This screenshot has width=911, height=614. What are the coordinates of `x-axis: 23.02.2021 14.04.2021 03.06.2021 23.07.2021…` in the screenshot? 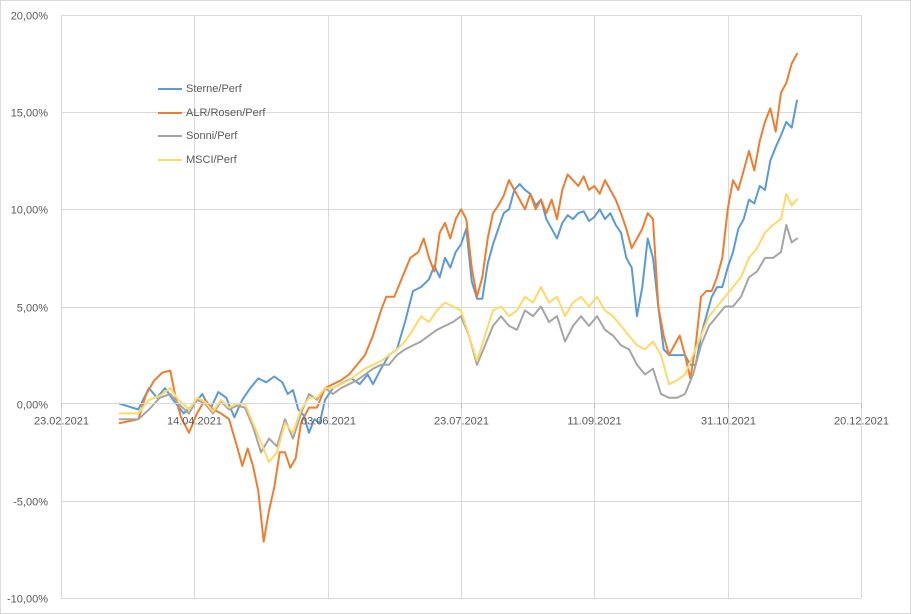 It's located at (461, 415).